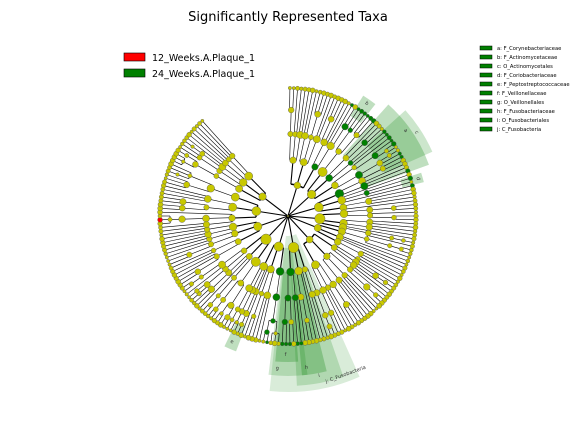 Image resolution: width=576 pixels, height=432 pixels. What do you see at coordinates (278, 369) in the screenshot?
I see `highlight-label: g` at bounding box center [278, 369].